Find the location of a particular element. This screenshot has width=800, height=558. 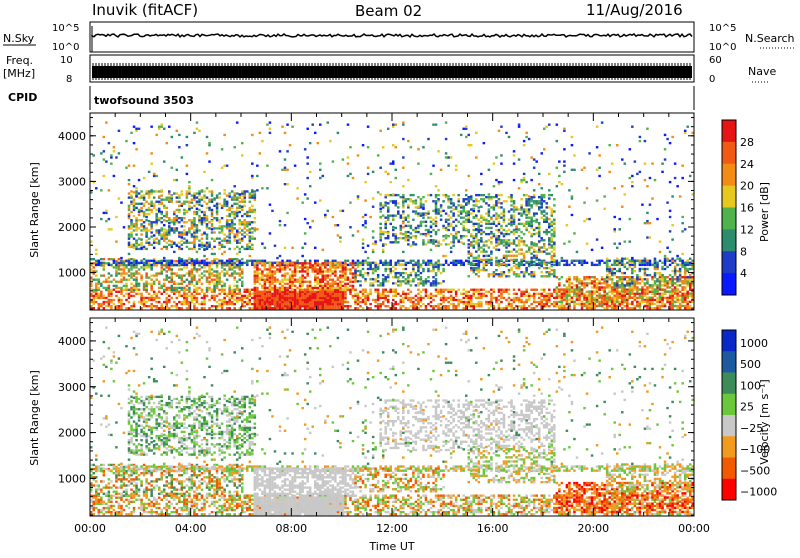

cpid-label: CPID is located at coordinates (22, 97).